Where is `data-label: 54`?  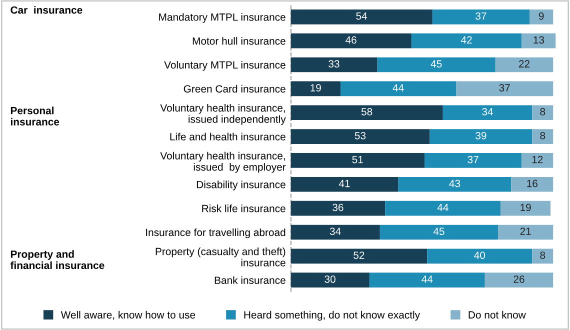
data-label: 54 is located at coordinates (362, 16).